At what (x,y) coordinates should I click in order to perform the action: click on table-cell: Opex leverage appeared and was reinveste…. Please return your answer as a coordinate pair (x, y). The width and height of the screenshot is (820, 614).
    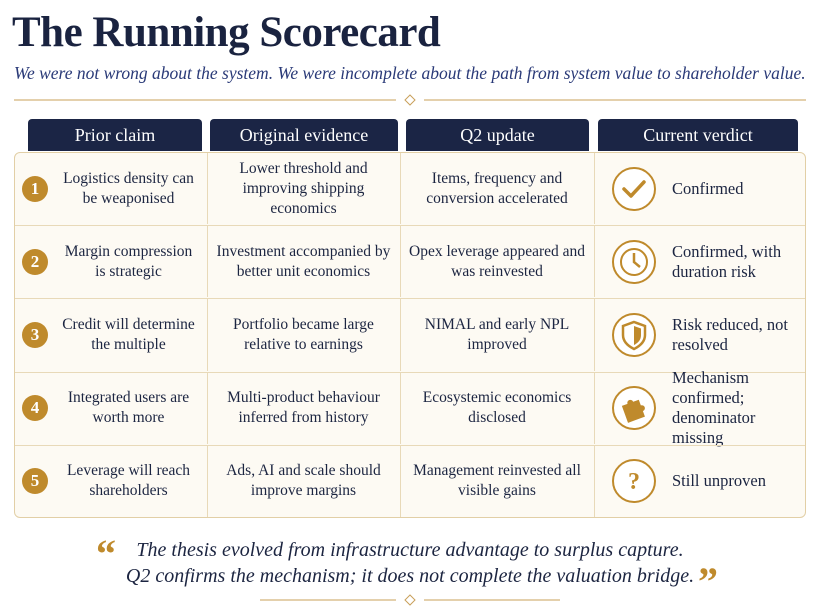
    Looking at the image, I should click on (497, 261).